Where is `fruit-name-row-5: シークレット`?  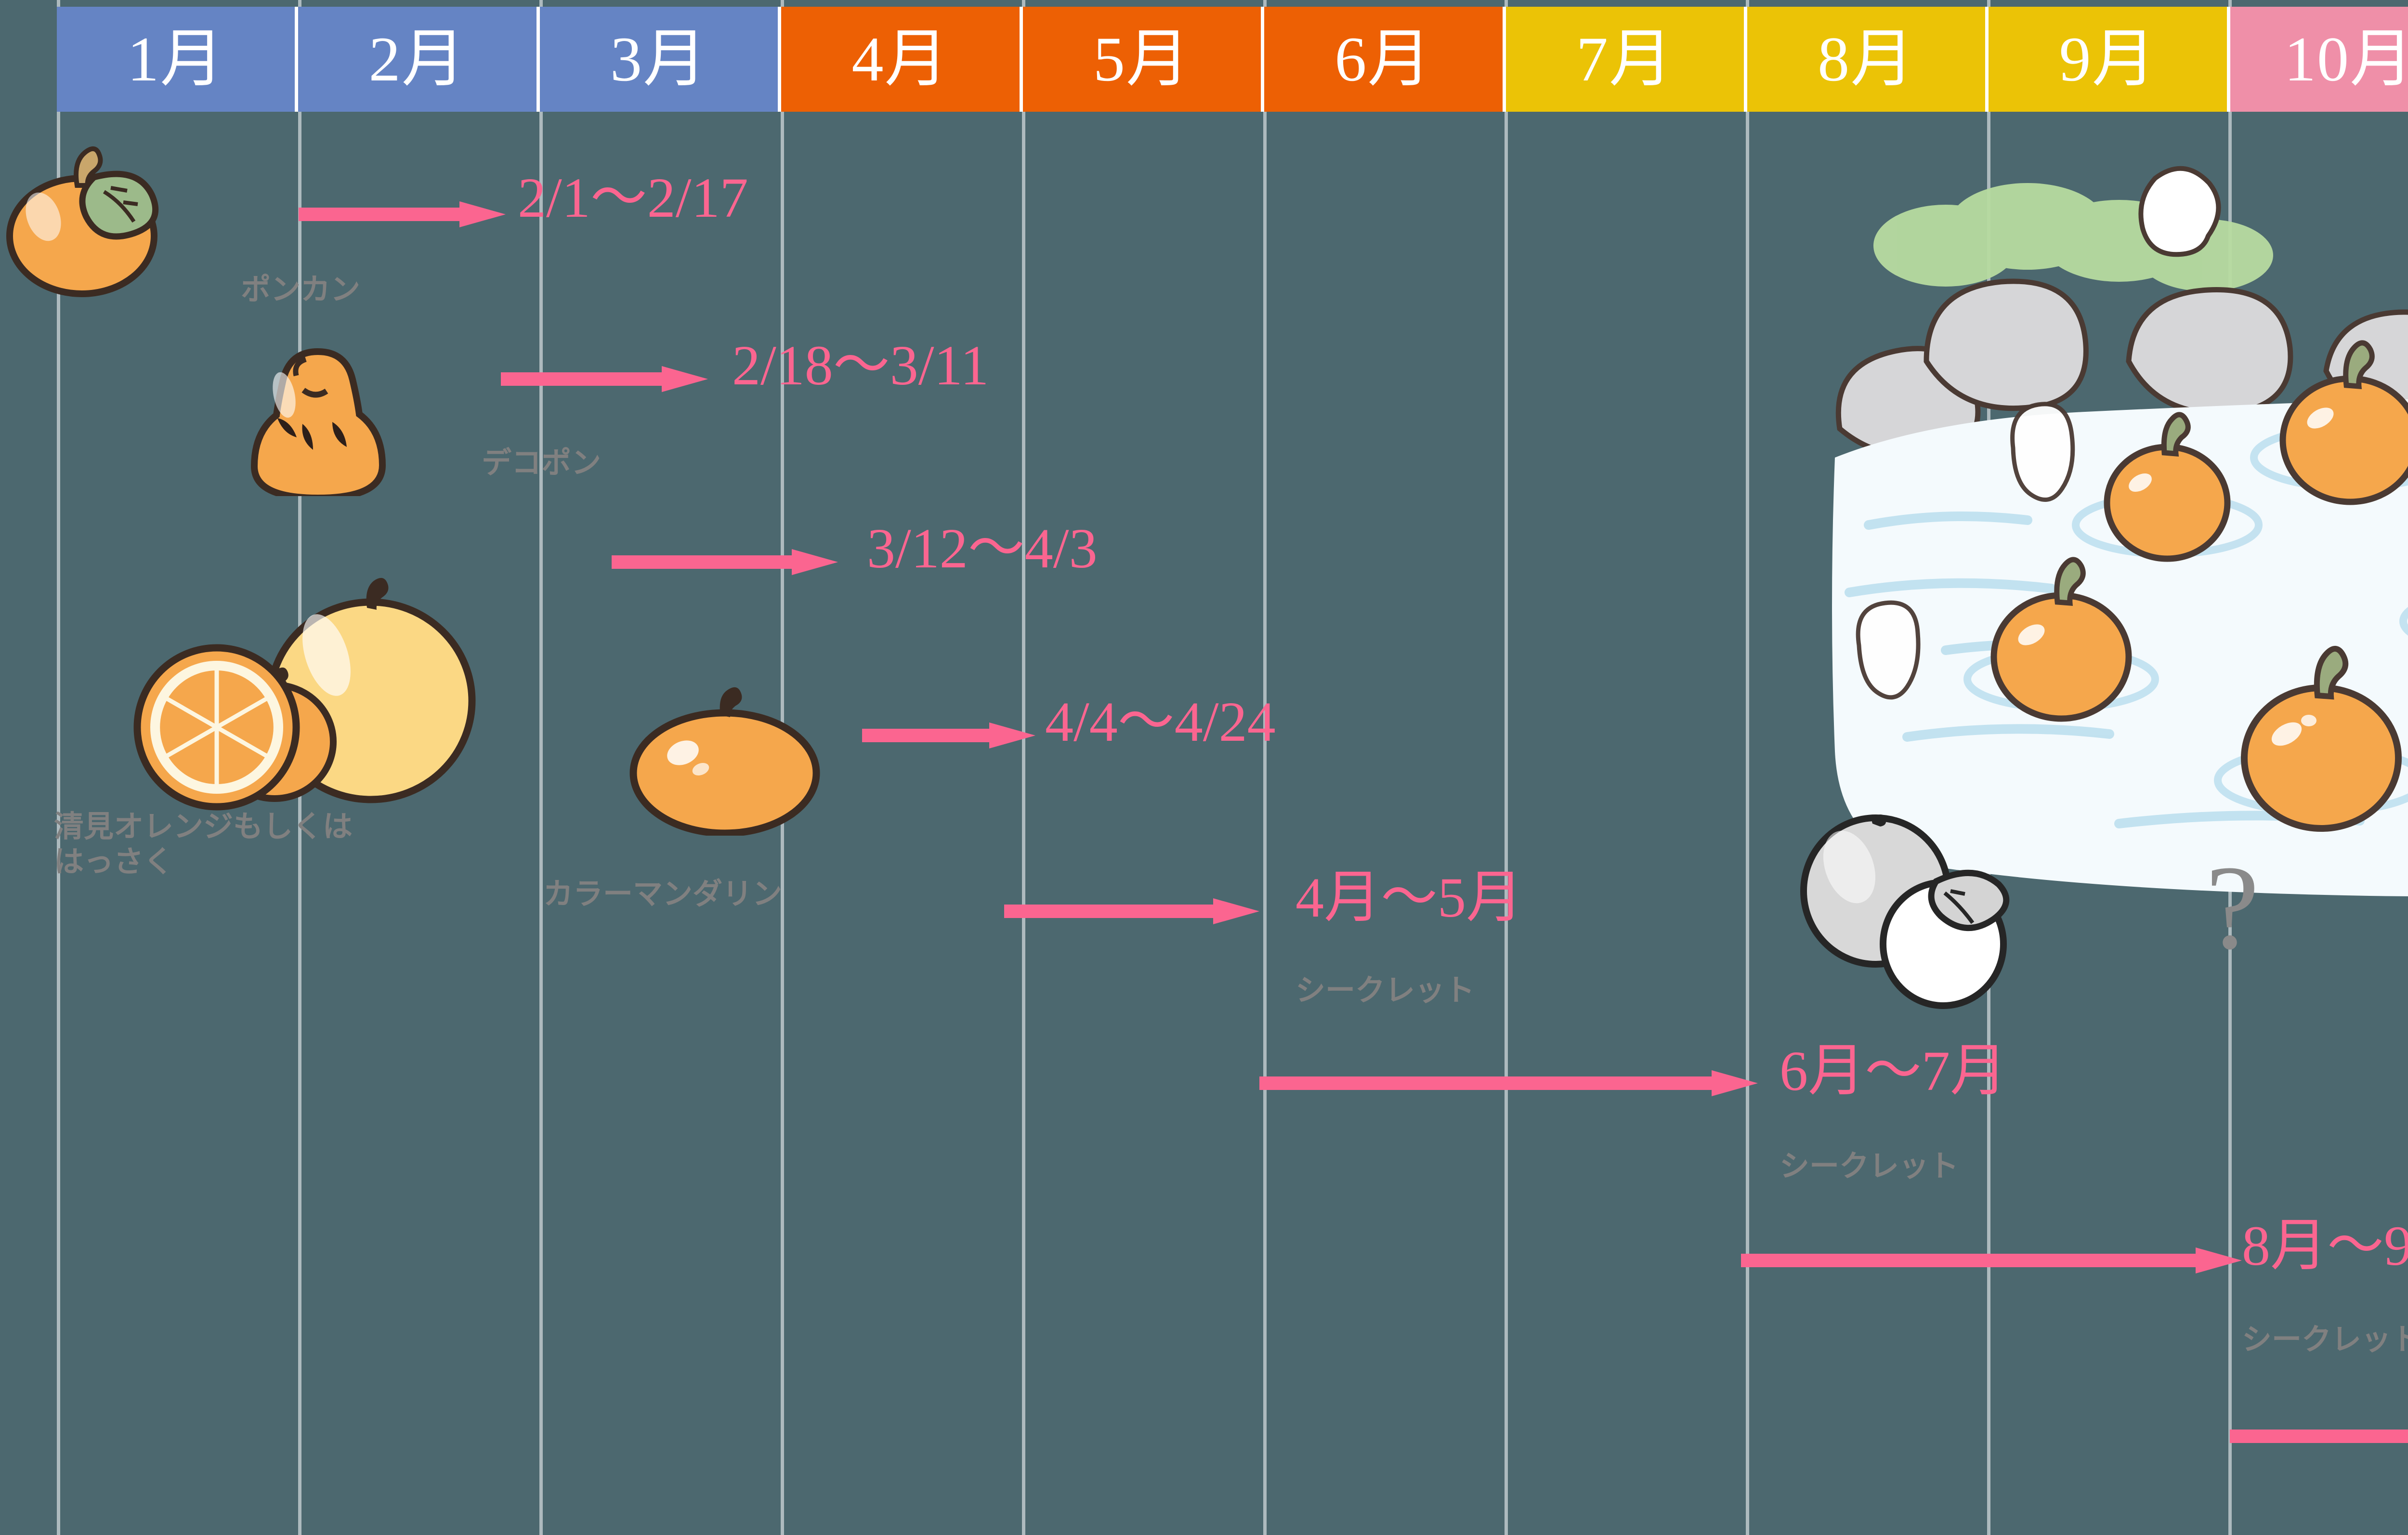
fruit-name-row-5: シークレット is located at coordinates (1385, 990).